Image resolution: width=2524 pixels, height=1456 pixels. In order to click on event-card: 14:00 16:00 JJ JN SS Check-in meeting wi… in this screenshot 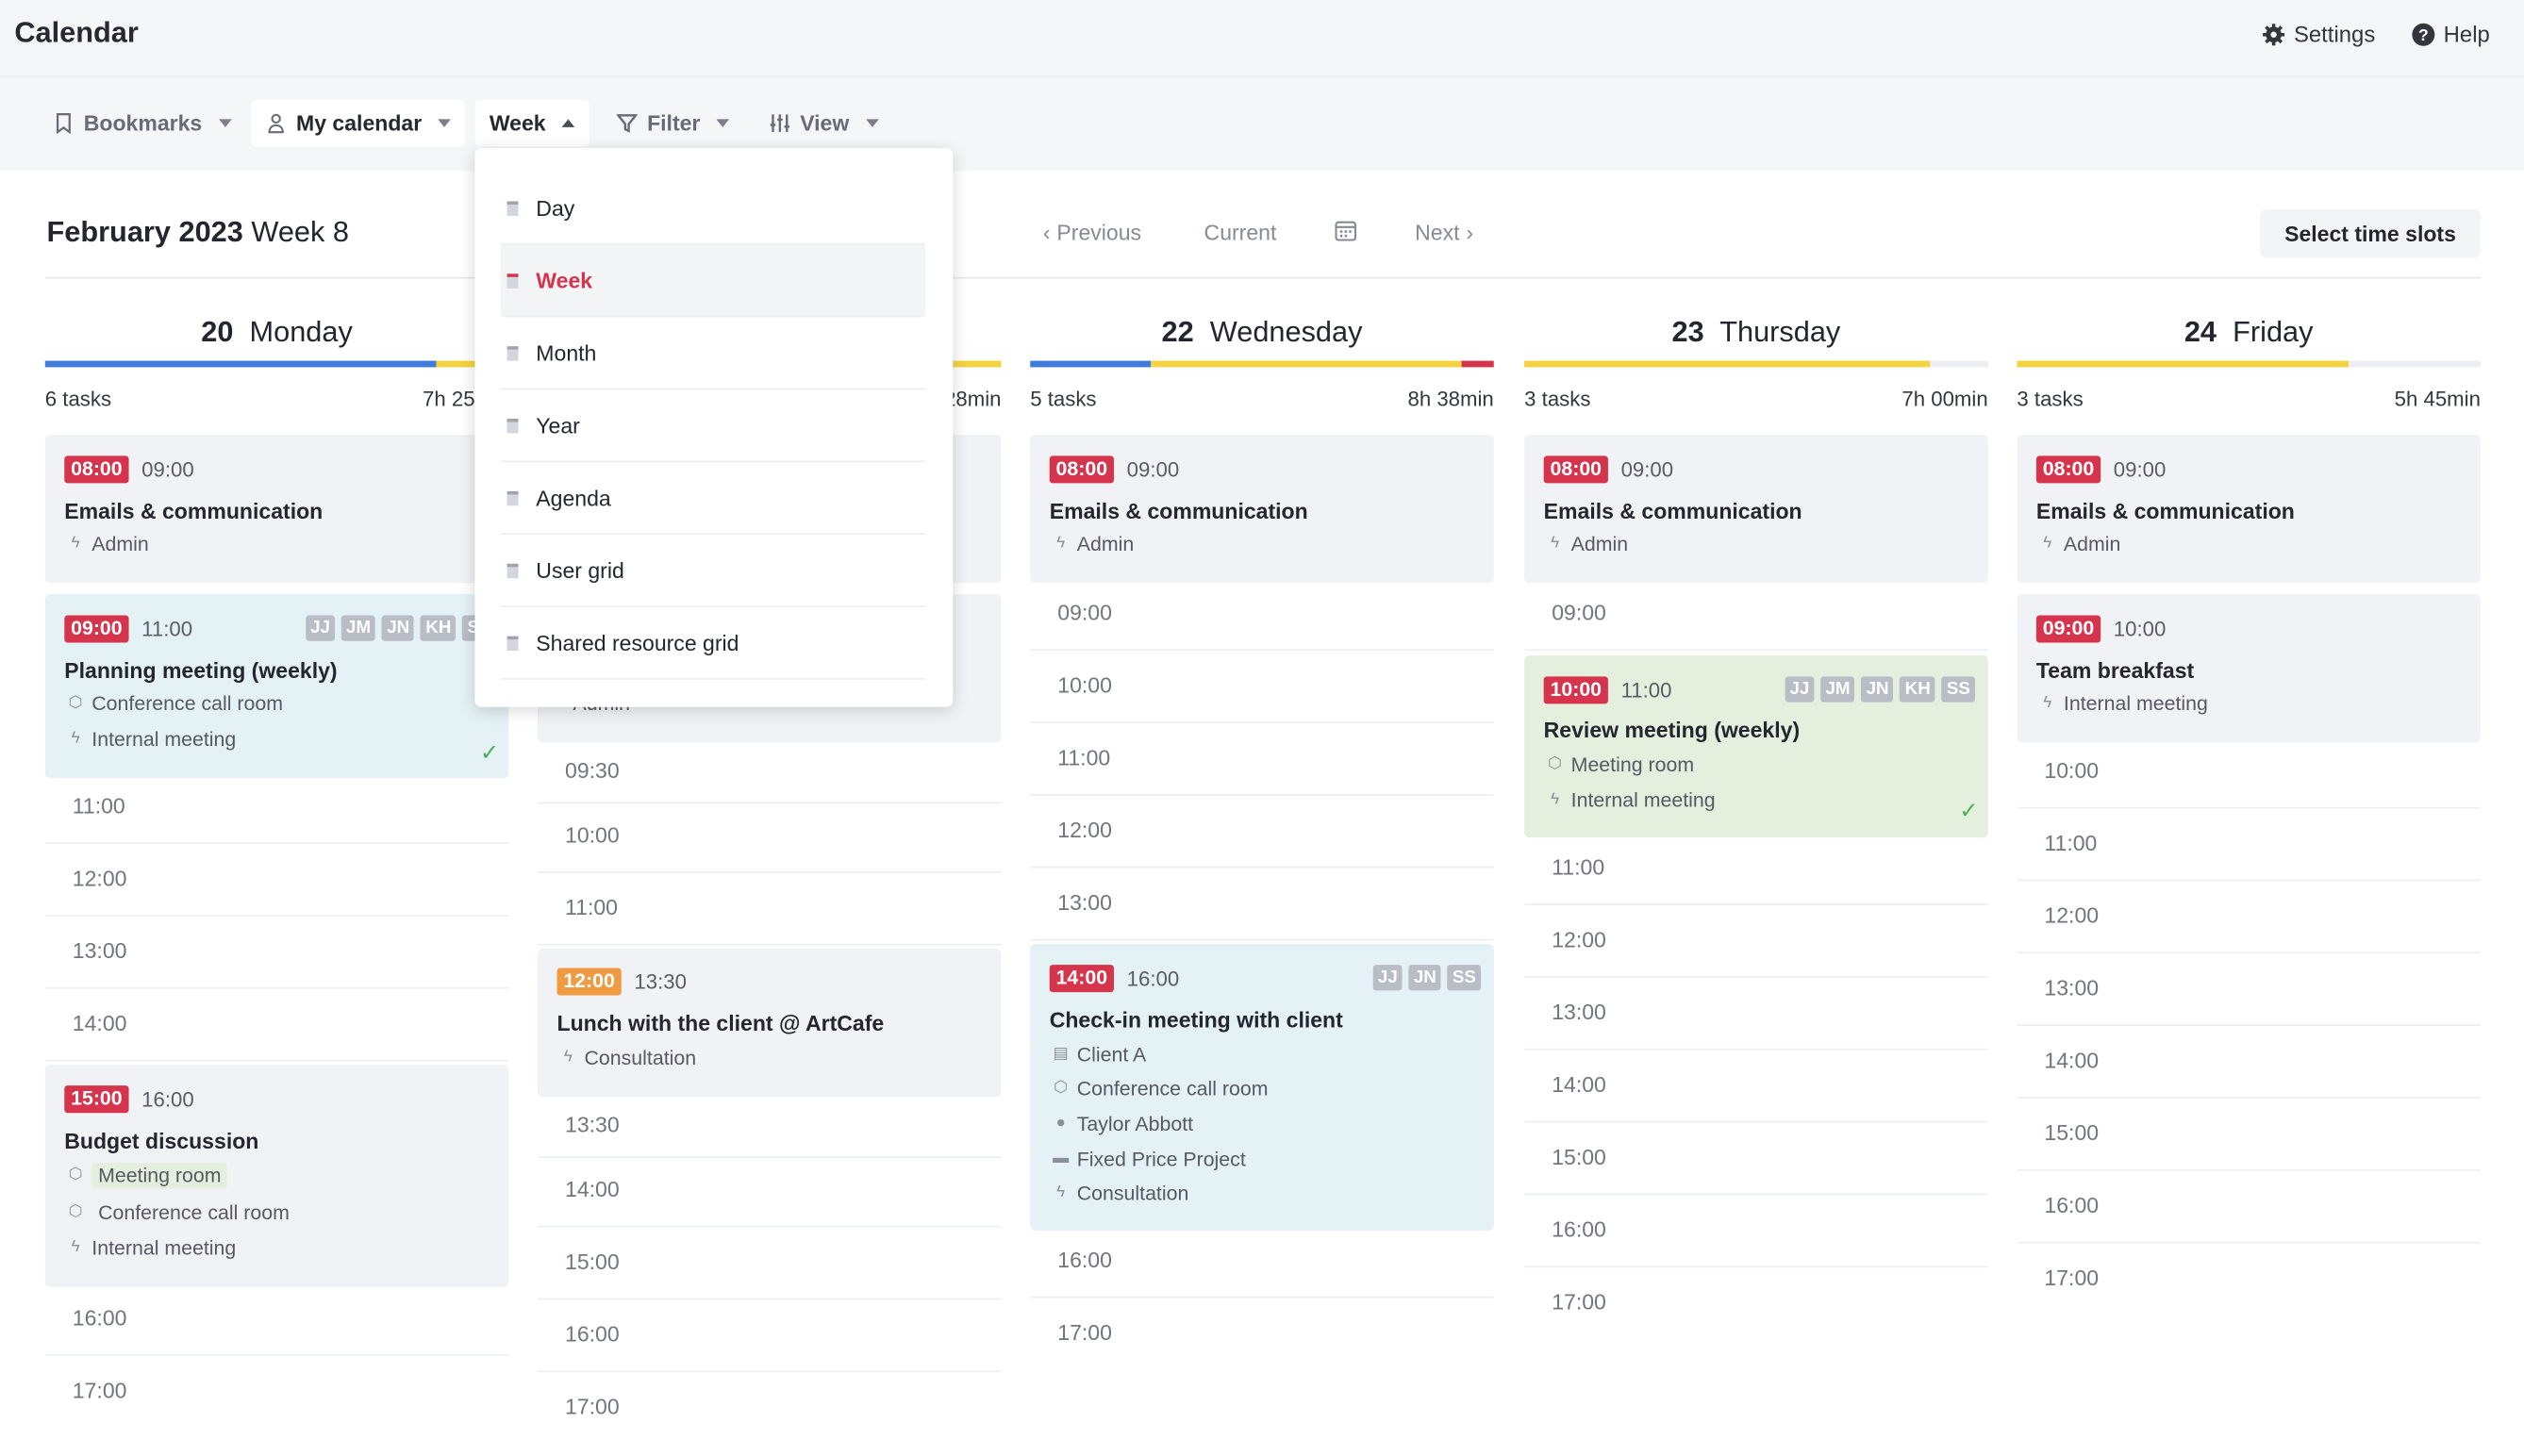, I will do `click(1262, 1087)`.